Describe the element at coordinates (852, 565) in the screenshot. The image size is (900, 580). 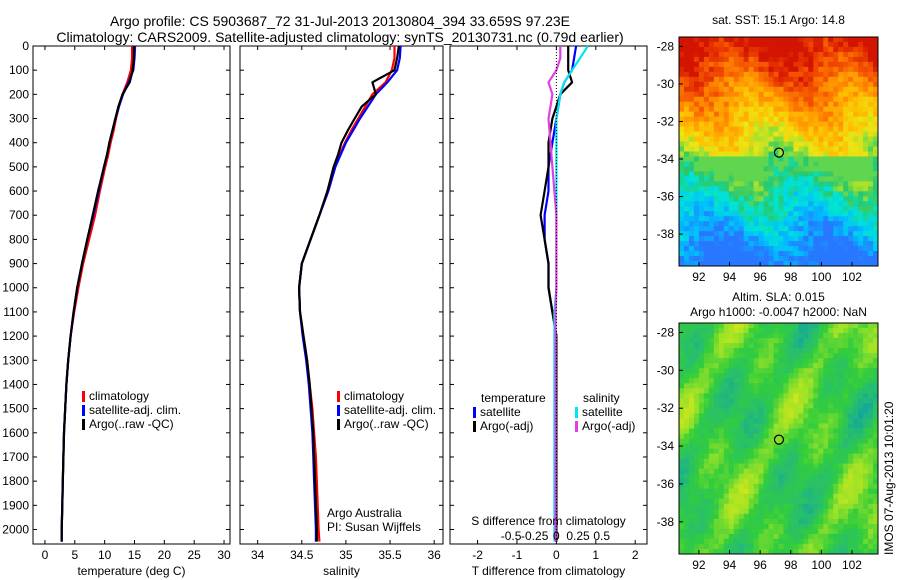
I see `x-tick-label: 102` at that location.